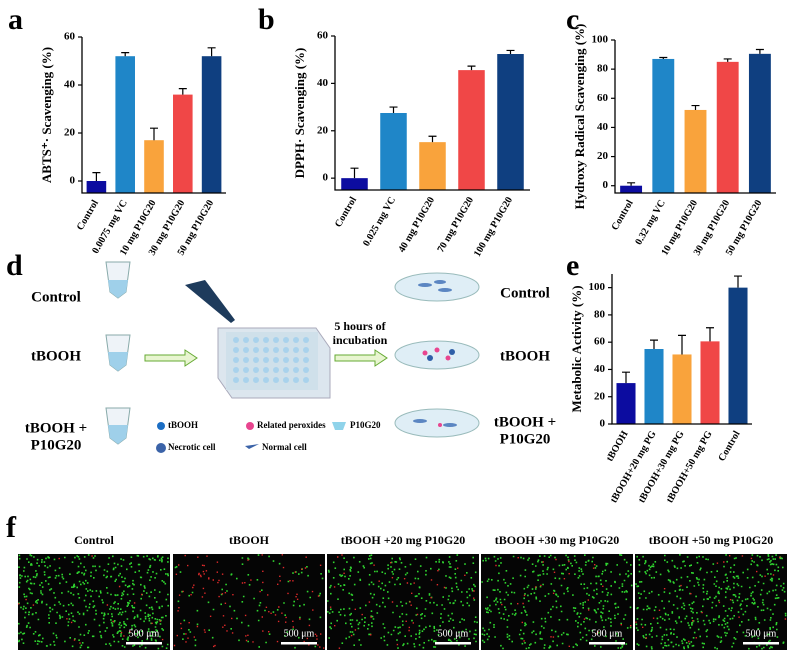 The width and height of the screenshot is (789, 652). What do you see at coordinates (14, 265) in the screenshot?
I see `panel-label: d` at bounding box center [14, 265].